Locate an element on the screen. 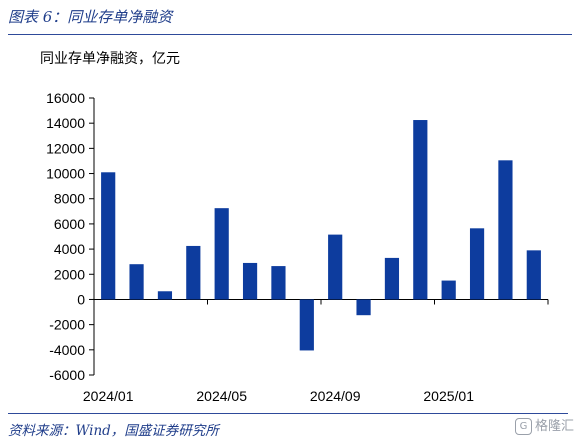  watermark-text: 格隆汇 is located at coordinates (554, 426).